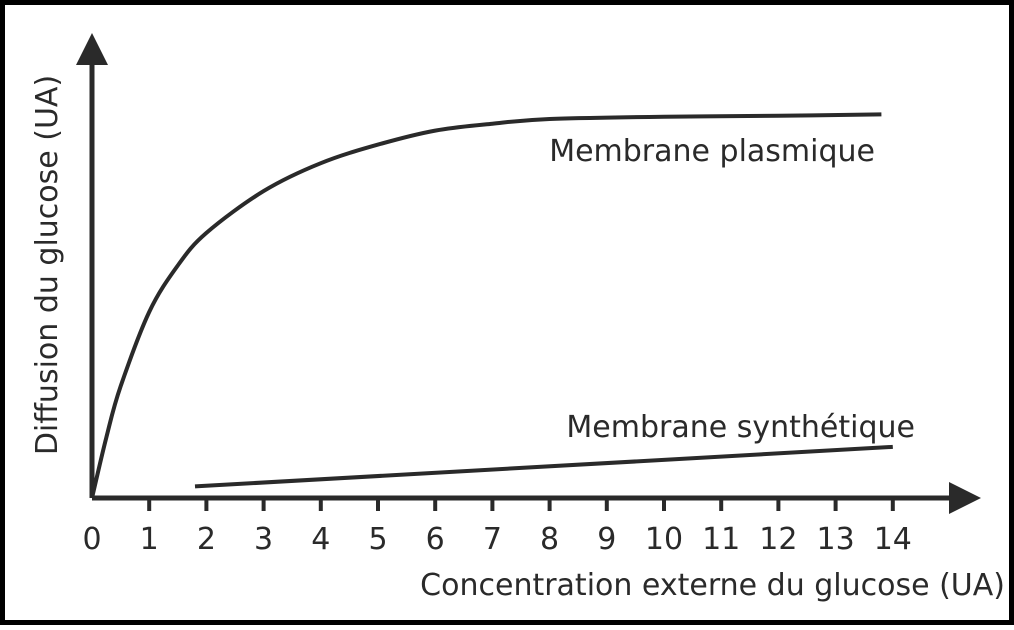  What do you see at coordinates (263, 539) in the screenshot?
I see `x-tick-label: 3` at bounding box center [263, 539].